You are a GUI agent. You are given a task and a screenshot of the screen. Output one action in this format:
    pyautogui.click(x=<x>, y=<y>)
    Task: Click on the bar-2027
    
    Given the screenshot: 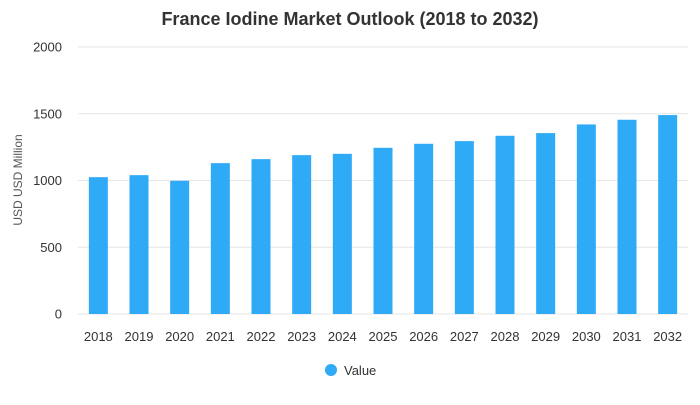 What is the action you would take?
    pyautogui.click(x=464, y=227)
    